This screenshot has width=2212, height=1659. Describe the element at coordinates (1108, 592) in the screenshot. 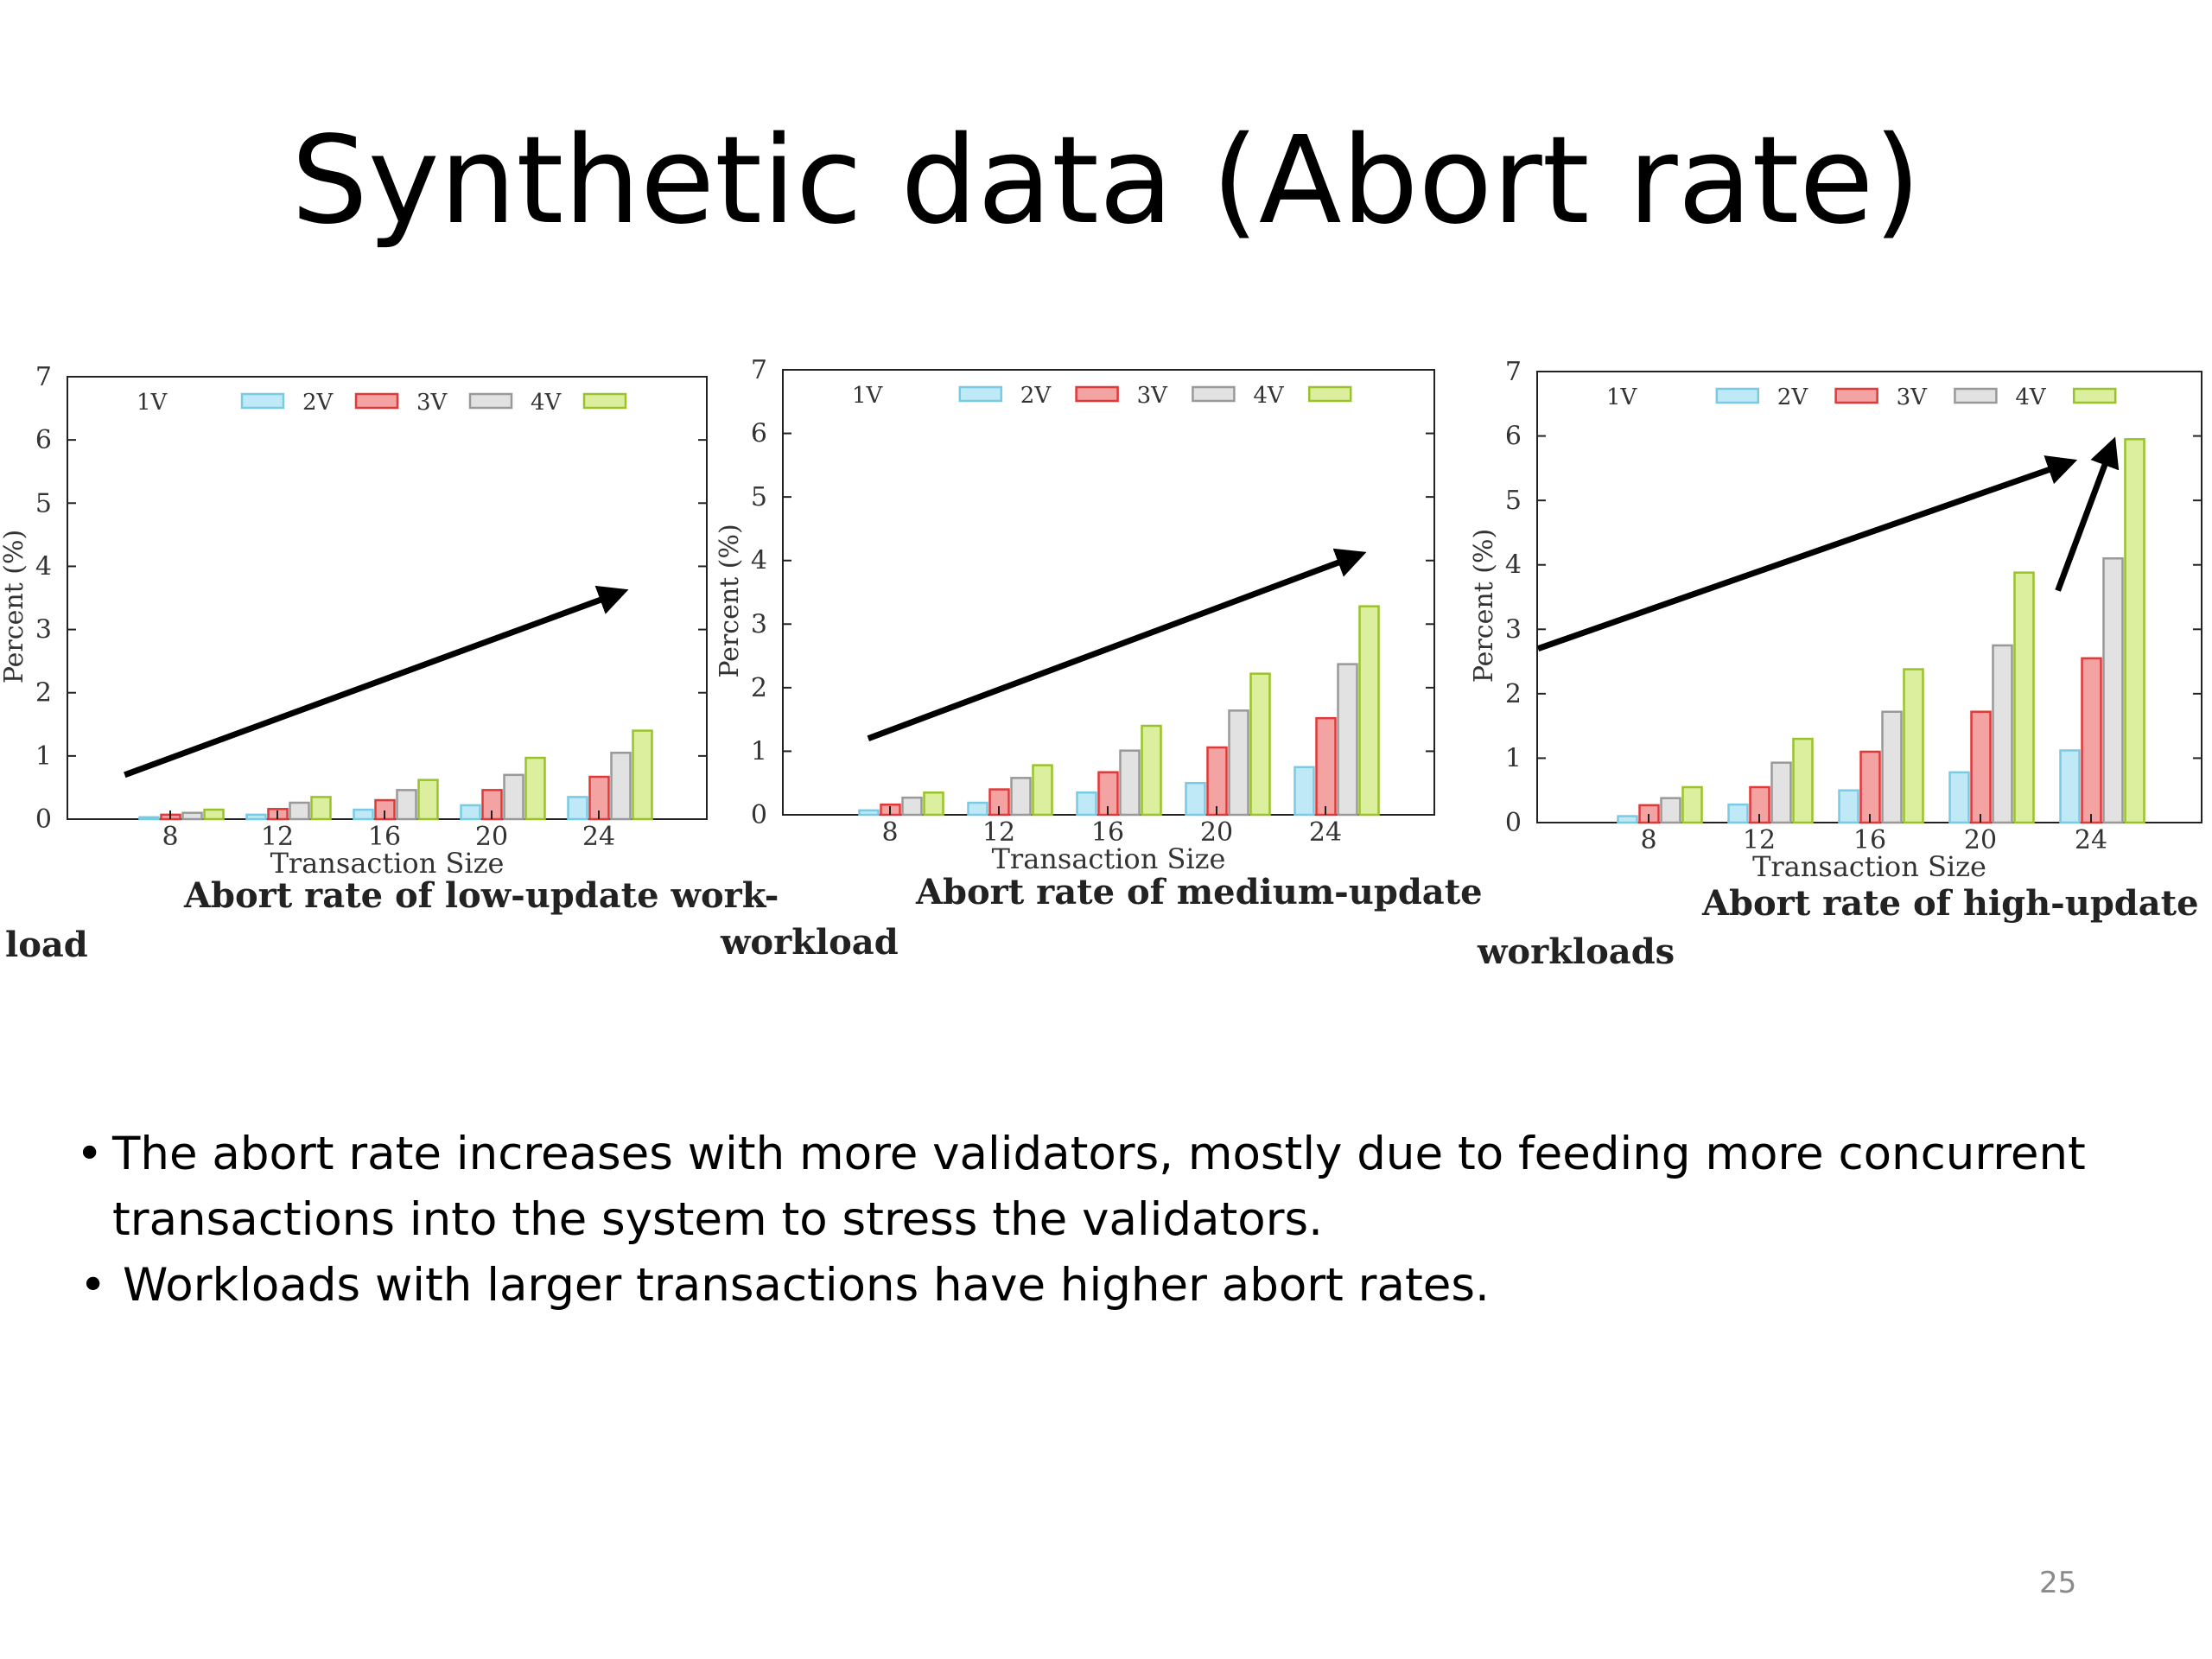

I see `plot-frame` at that location.